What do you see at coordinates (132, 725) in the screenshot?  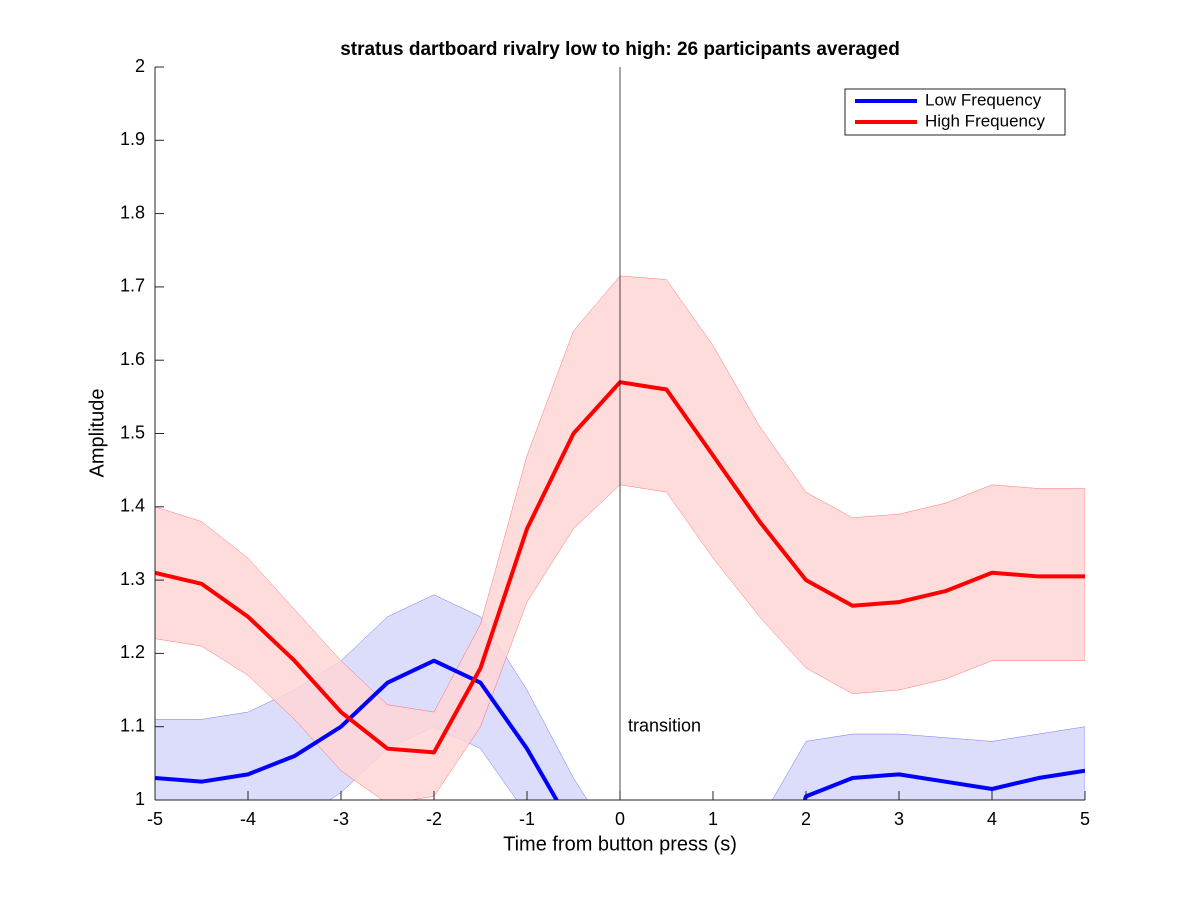 I see `y-tick-label: 1.1` at bounding box center [132, 725].